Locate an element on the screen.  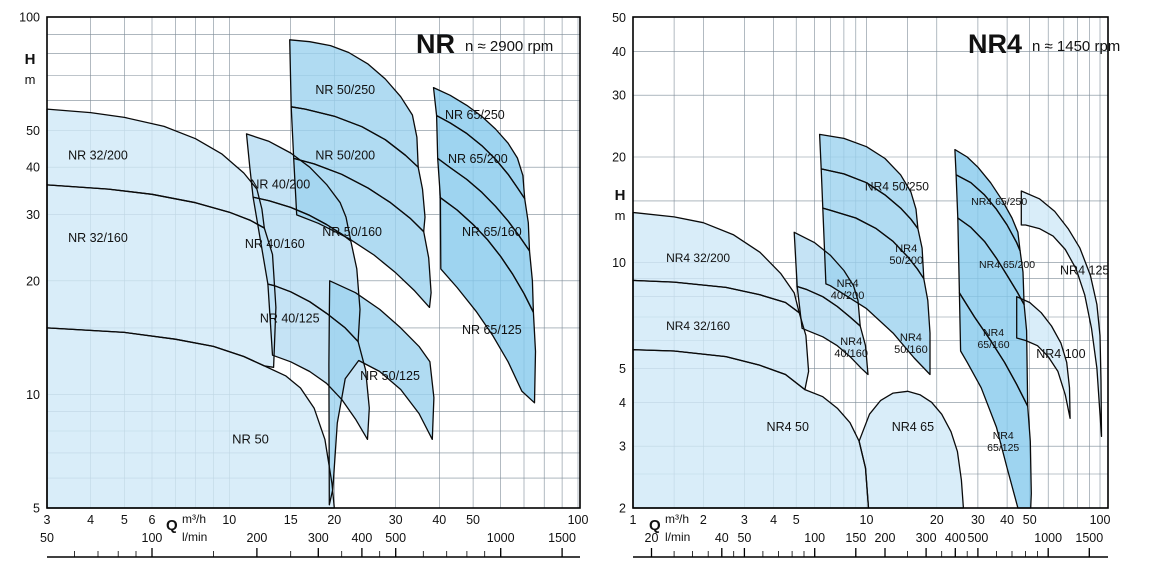
region-label-nr4-40-160: NR4 is located at coordinates (851, 342).